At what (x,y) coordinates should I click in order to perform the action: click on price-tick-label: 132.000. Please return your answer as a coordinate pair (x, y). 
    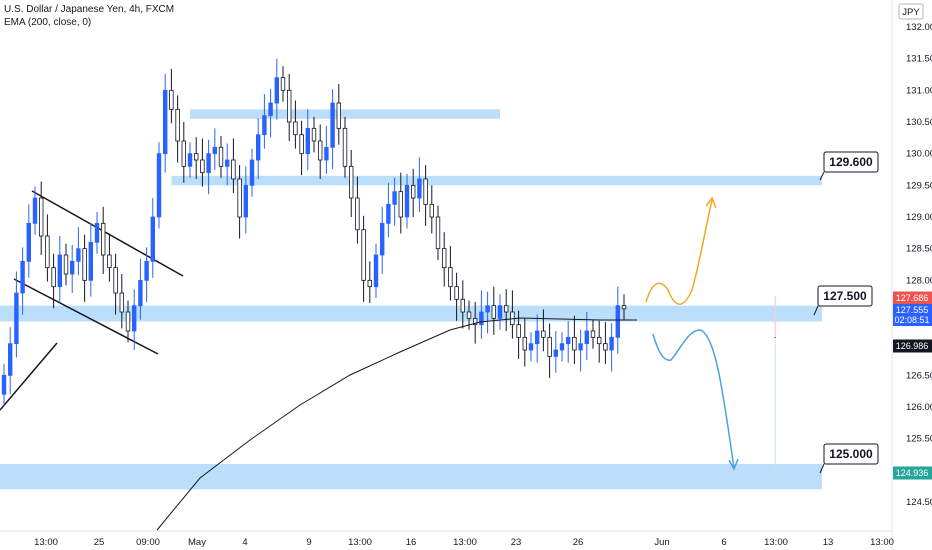
    Looking at the image, I should click on (919, 27).